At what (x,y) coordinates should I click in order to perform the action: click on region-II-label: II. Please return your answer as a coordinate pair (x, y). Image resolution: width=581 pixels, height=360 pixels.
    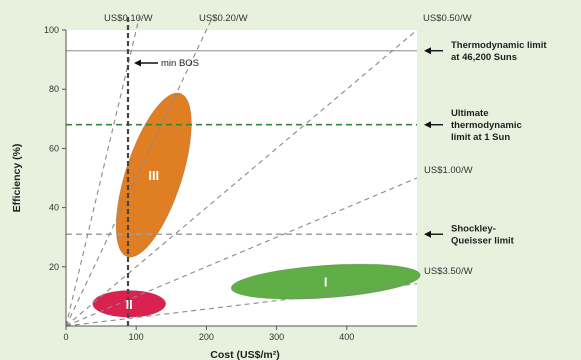
    Looking at the image, I should click on (129, 304).